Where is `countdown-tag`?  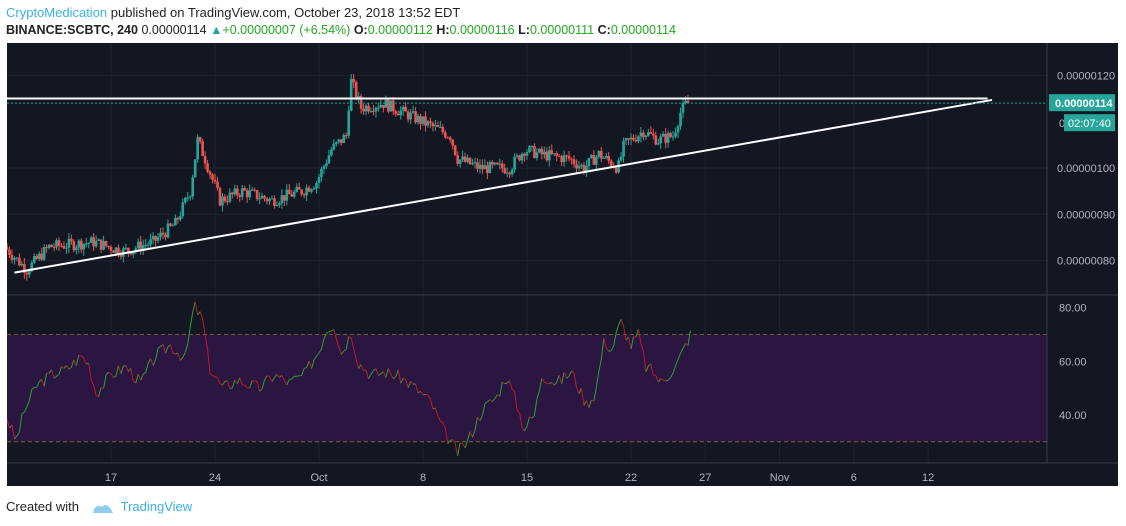 countdown-tag is located at coordinates (1089, 123).